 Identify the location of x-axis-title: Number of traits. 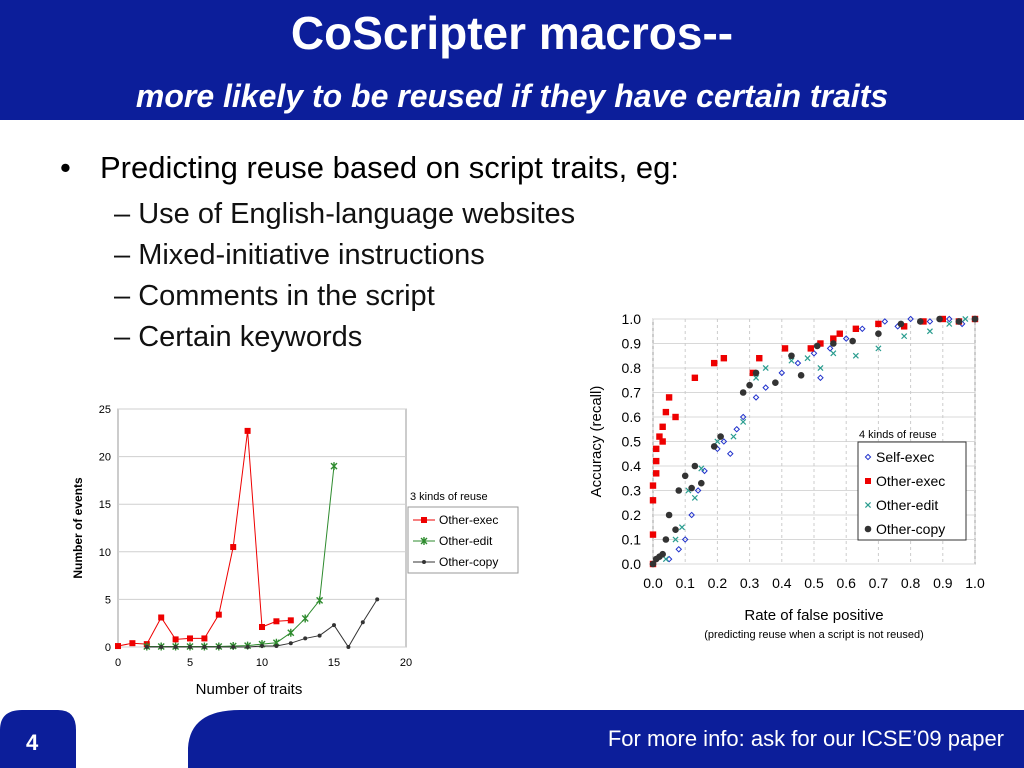
(249, 689).